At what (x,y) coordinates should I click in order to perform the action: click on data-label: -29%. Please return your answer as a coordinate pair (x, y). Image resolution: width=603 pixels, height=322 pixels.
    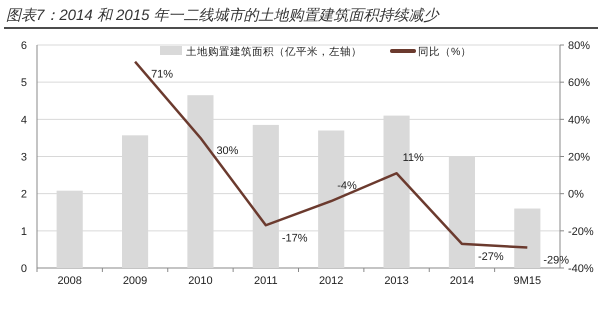
    Looking at the image, I should click on (556, 260).